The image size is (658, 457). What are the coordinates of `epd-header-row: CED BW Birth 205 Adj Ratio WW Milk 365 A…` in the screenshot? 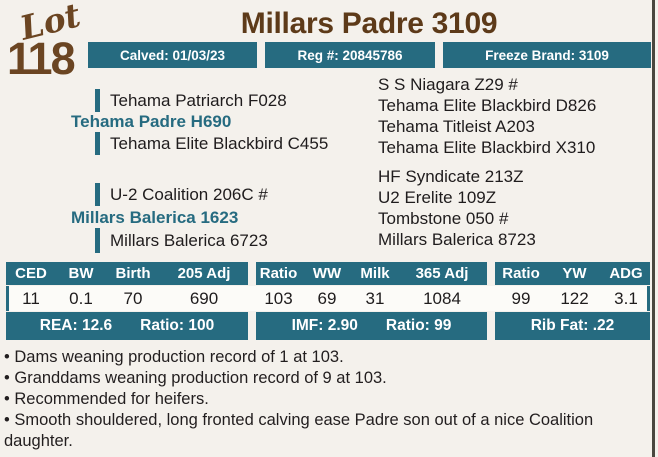 It's located at (328, 273).